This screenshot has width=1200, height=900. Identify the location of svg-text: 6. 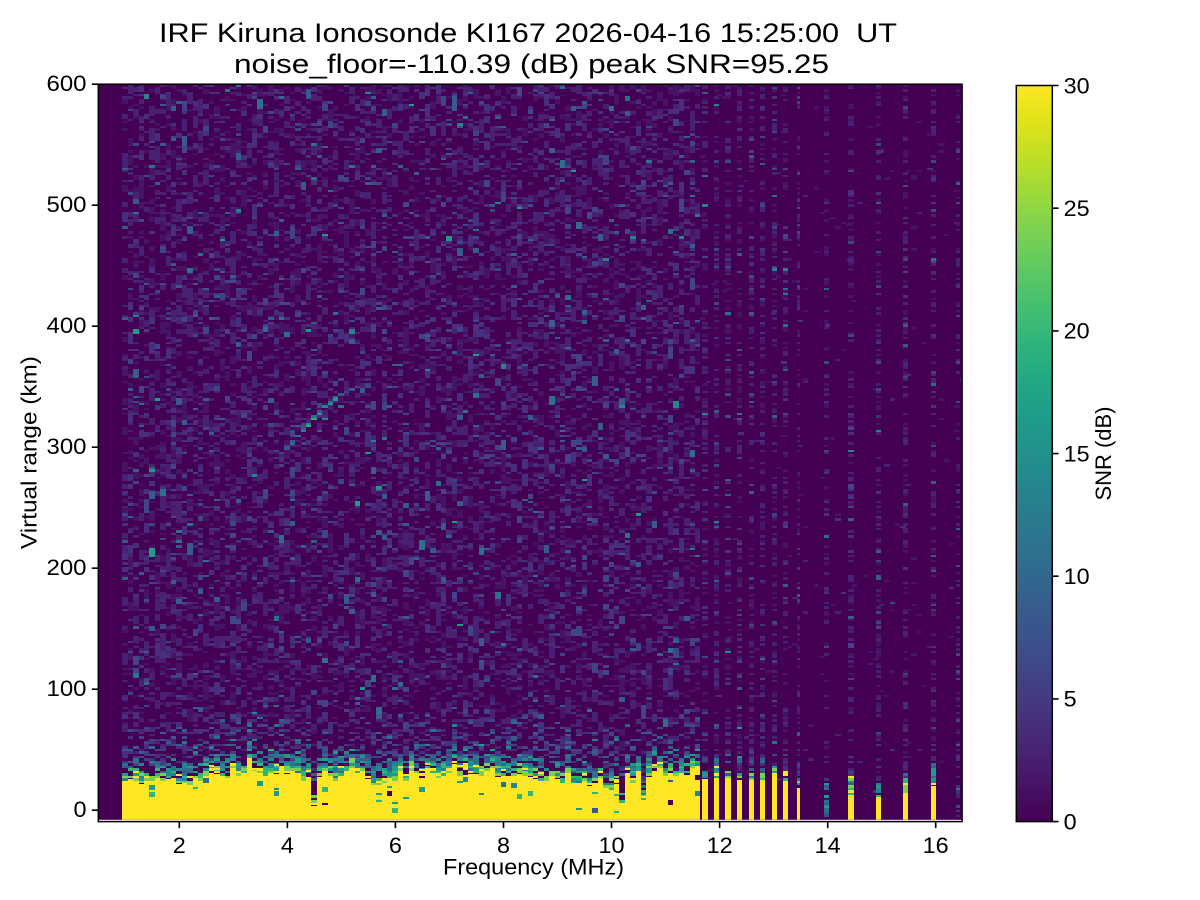
(395, 845).